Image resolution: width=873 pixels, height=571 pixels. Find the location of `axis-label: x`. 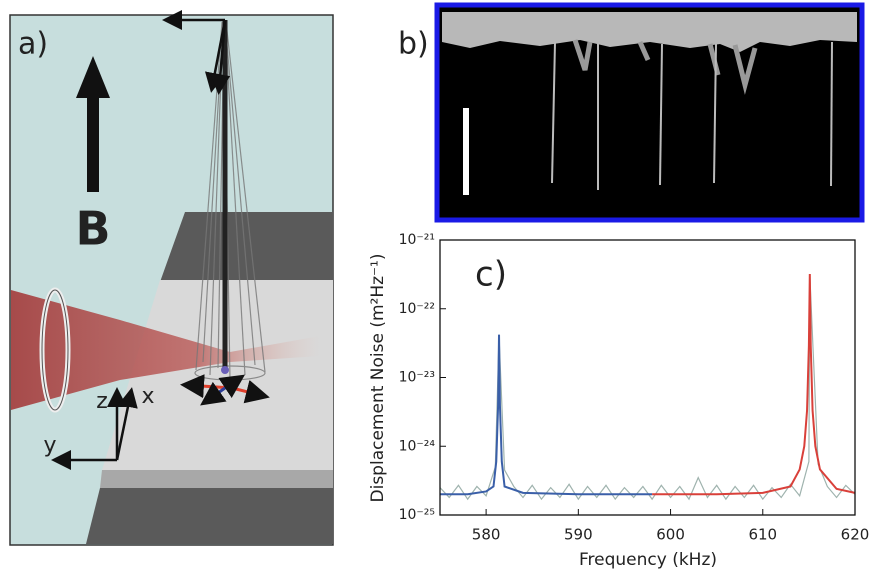

axis-label: x is located at coordinates (147, 396).